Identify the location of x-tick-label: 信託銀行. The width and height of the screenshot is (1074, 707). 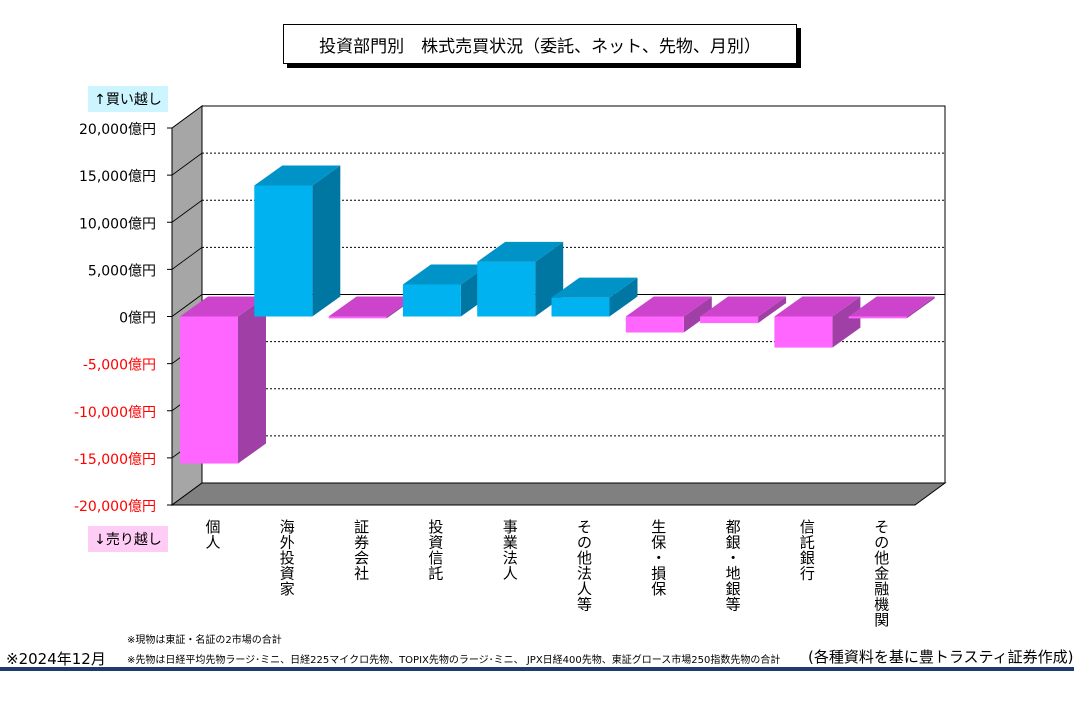
(807, 550).